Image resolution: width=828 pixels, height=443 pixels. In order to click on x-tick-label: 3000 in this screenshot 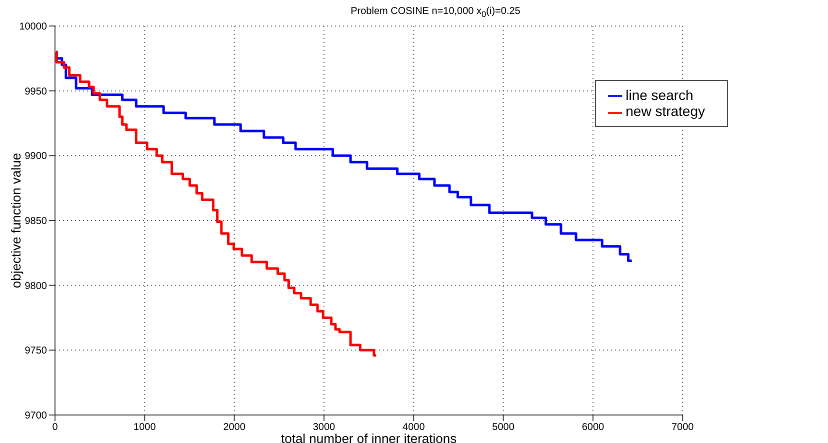, I will do `click(324, 428)`.